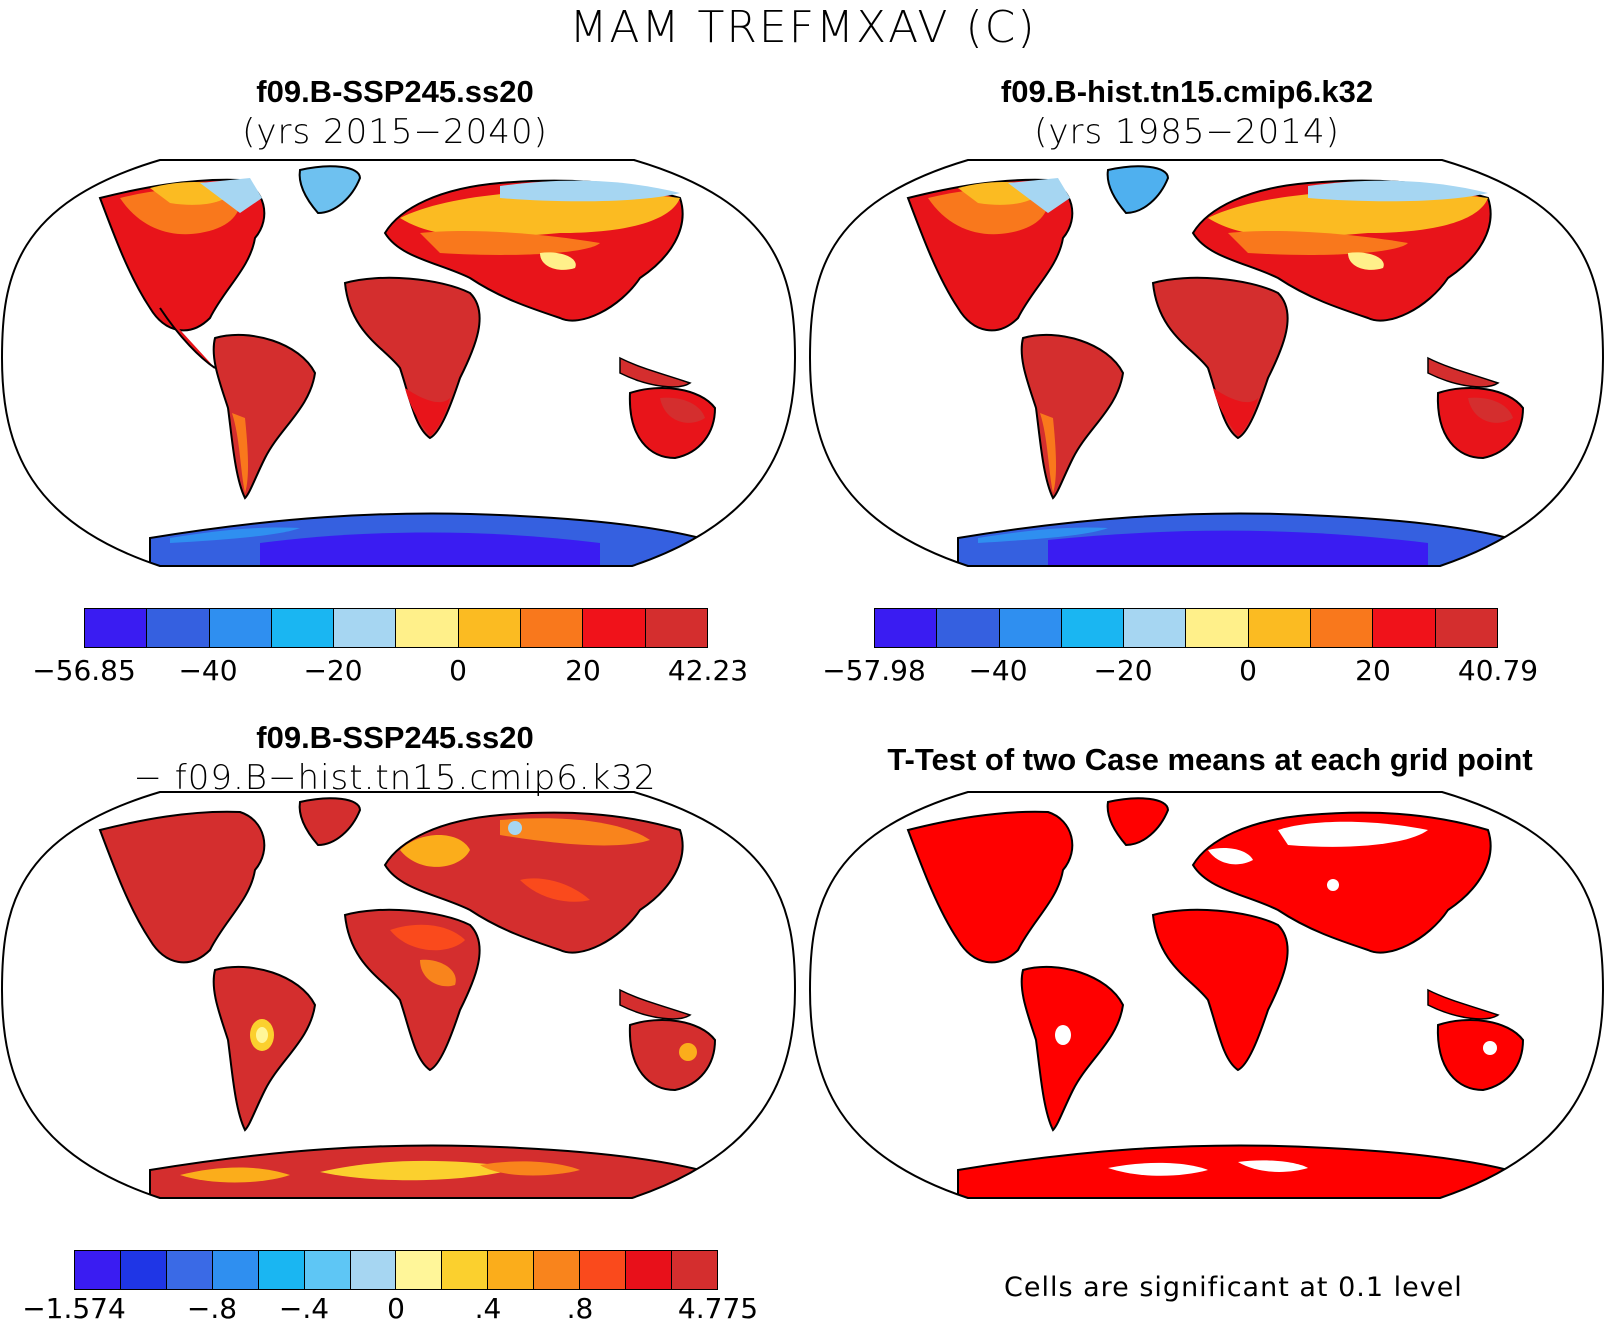 This screenshot has width=1606, height=1325. Describe the element at coordinates (304, 1308) in the screenshot. I see `colorbar-label: −.4` at that location.